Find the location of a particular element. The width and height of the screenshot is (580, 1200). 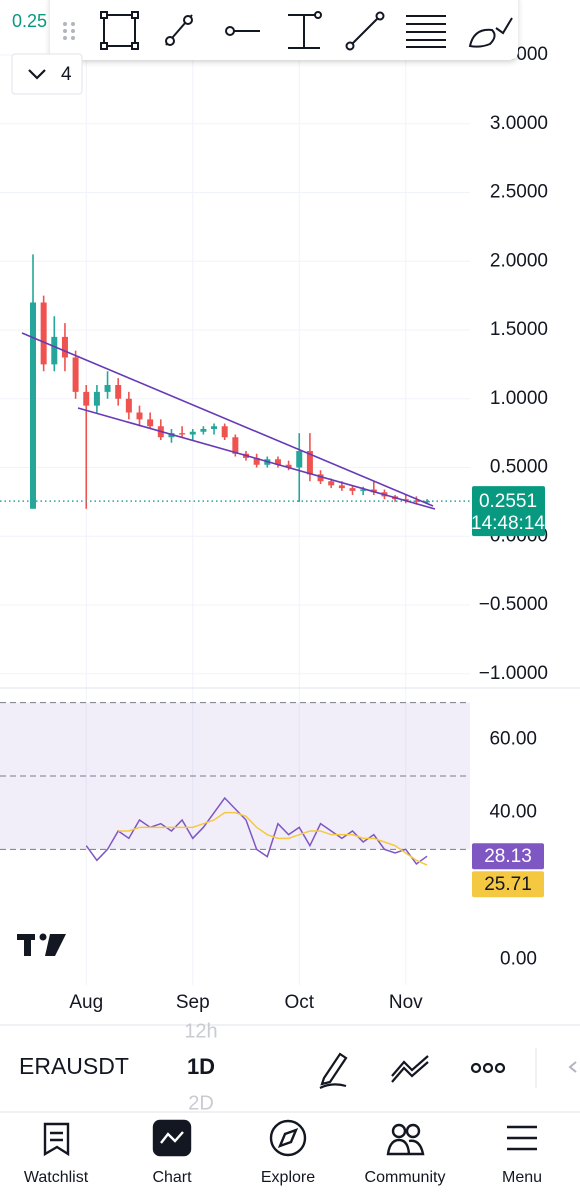

explore-icon is located at coordinates (288, 1138).